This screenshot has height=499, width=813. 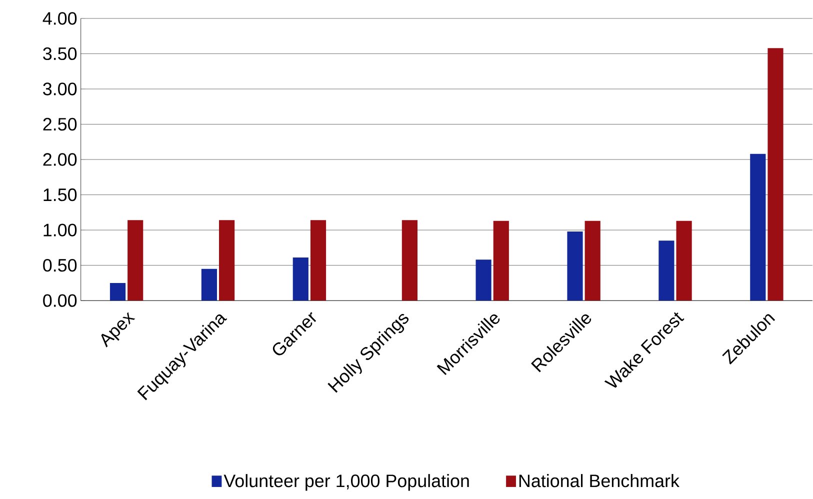 What do you see at coordinates (60, 195) in the screenshot?
I see `y-tick-label: 1.50` at bounding box center [60, 195].